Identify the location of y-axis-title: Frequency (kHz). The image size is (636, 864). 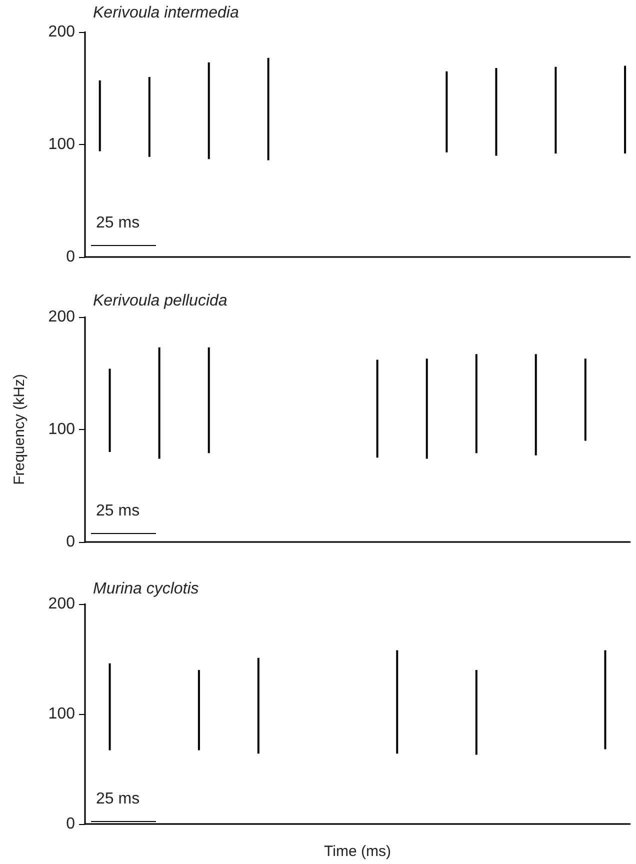
(19, 429).